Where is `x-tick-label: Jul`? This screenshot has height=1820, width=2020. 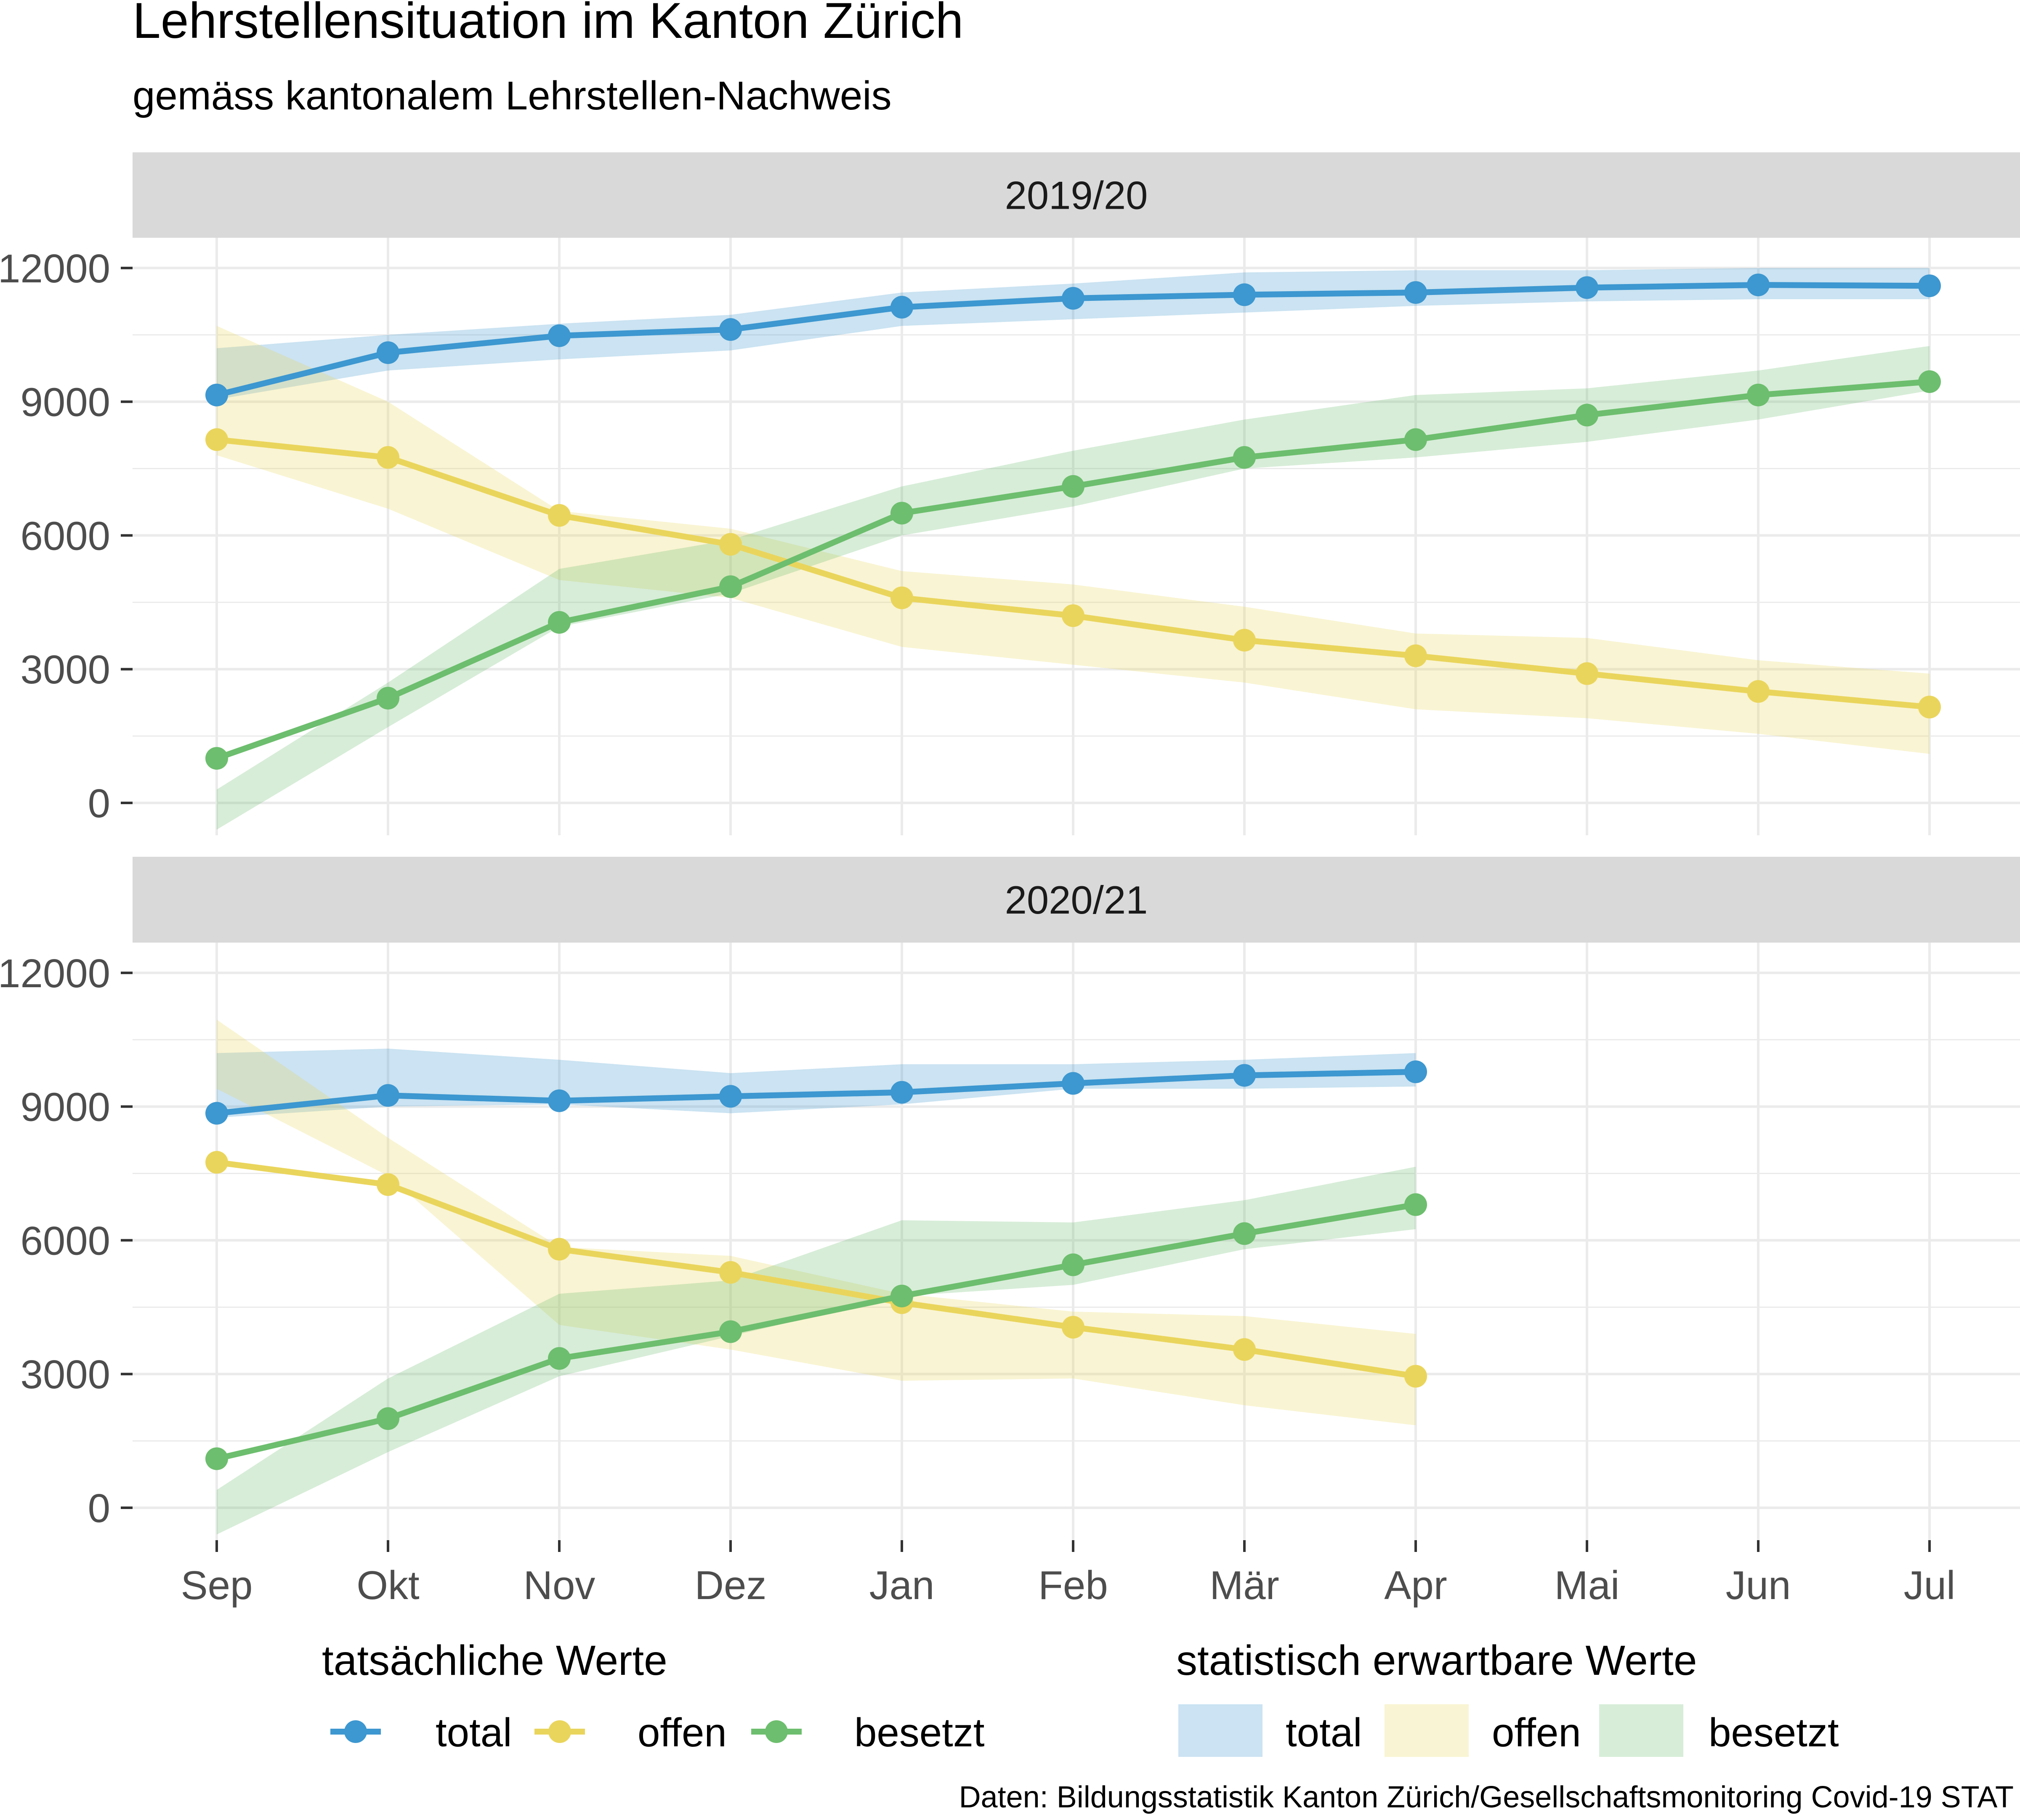
x-tick-label: Jul is located at coordinates (1930, 1585).